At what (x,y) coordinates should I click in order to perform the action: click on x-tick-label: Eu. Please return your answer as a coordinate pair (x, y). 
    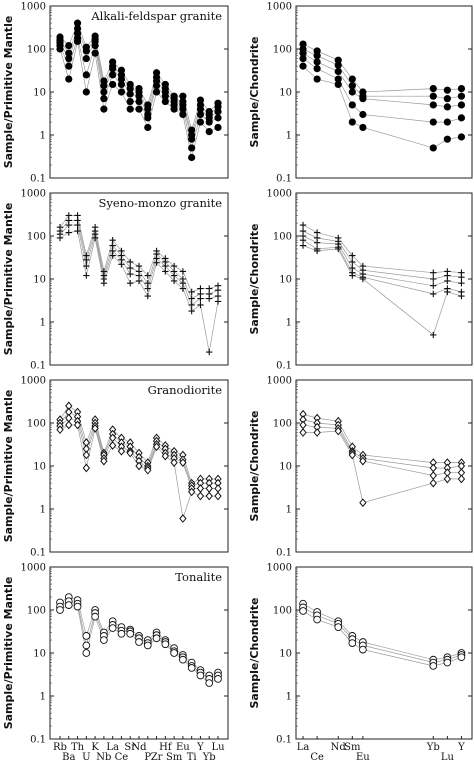
    Looking at the image, I should click on (183, 747).